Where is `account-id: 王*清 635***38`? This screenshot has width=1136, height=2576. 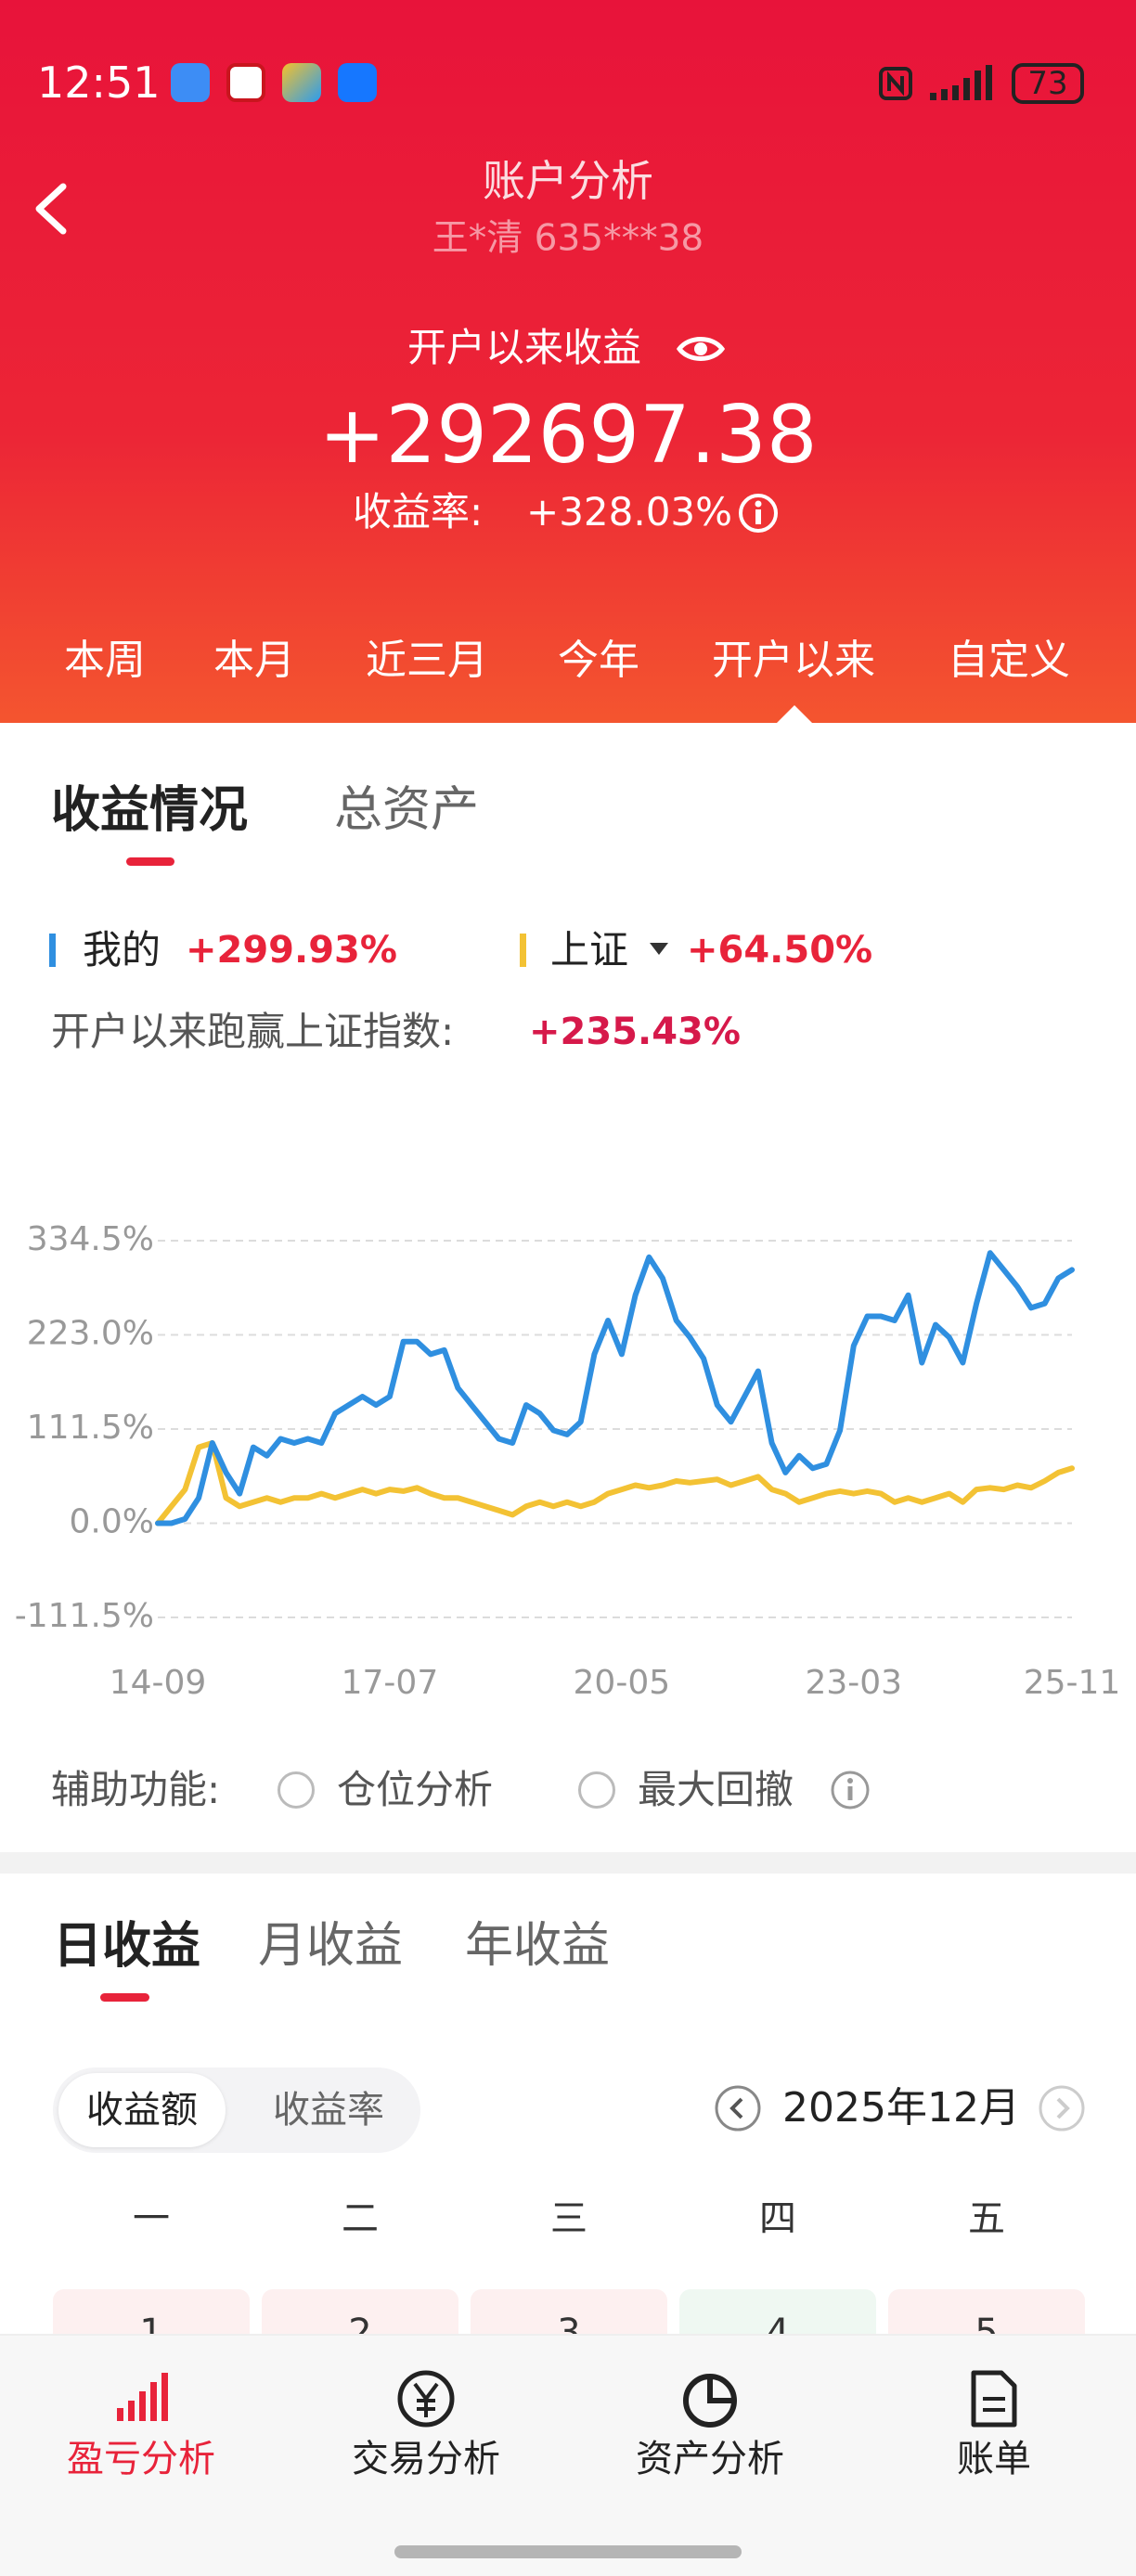
account-id: 王*清 635***38 is located at coordinates (568, 238).